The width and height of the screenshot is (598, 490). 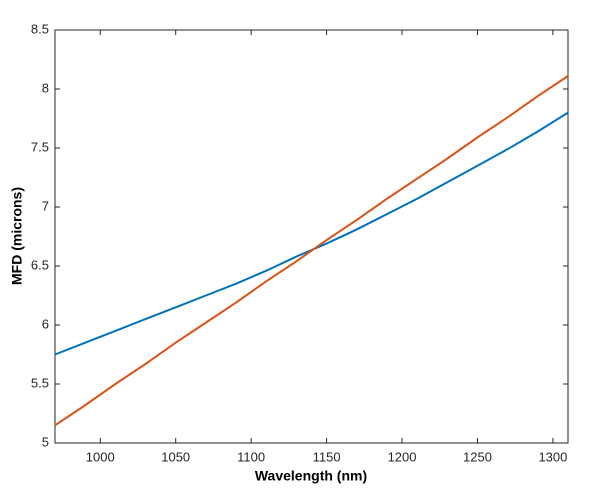 What do you see at coordinates (40, 382) in the screenshot?
I see `y-tick-label: 5.5` at bounding box center [40, 382].